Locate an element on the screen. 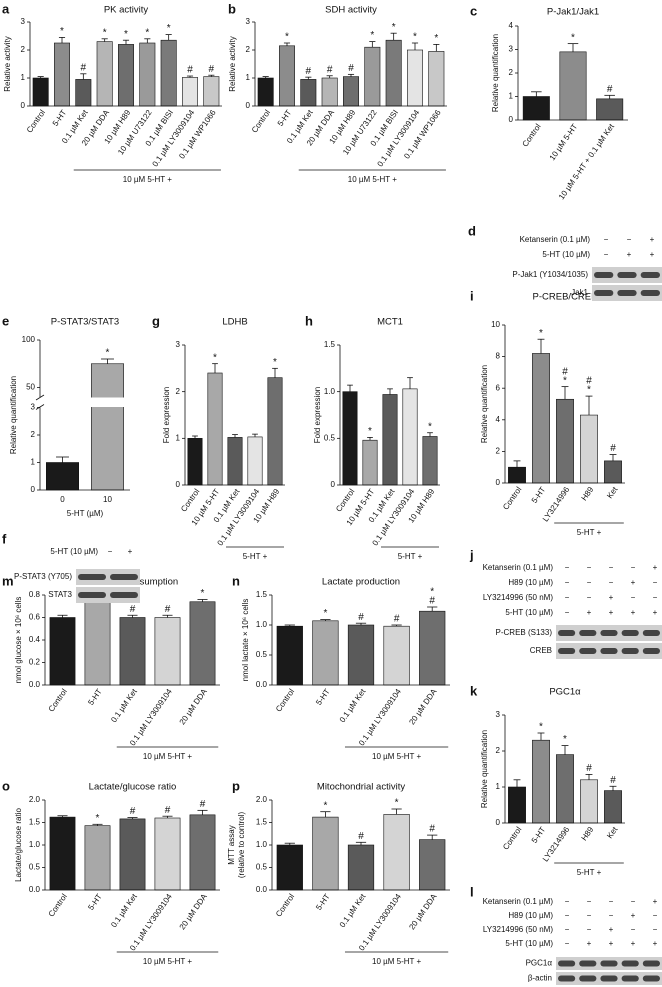  chart-title: Lactate production is located at coordinates (361, 582).